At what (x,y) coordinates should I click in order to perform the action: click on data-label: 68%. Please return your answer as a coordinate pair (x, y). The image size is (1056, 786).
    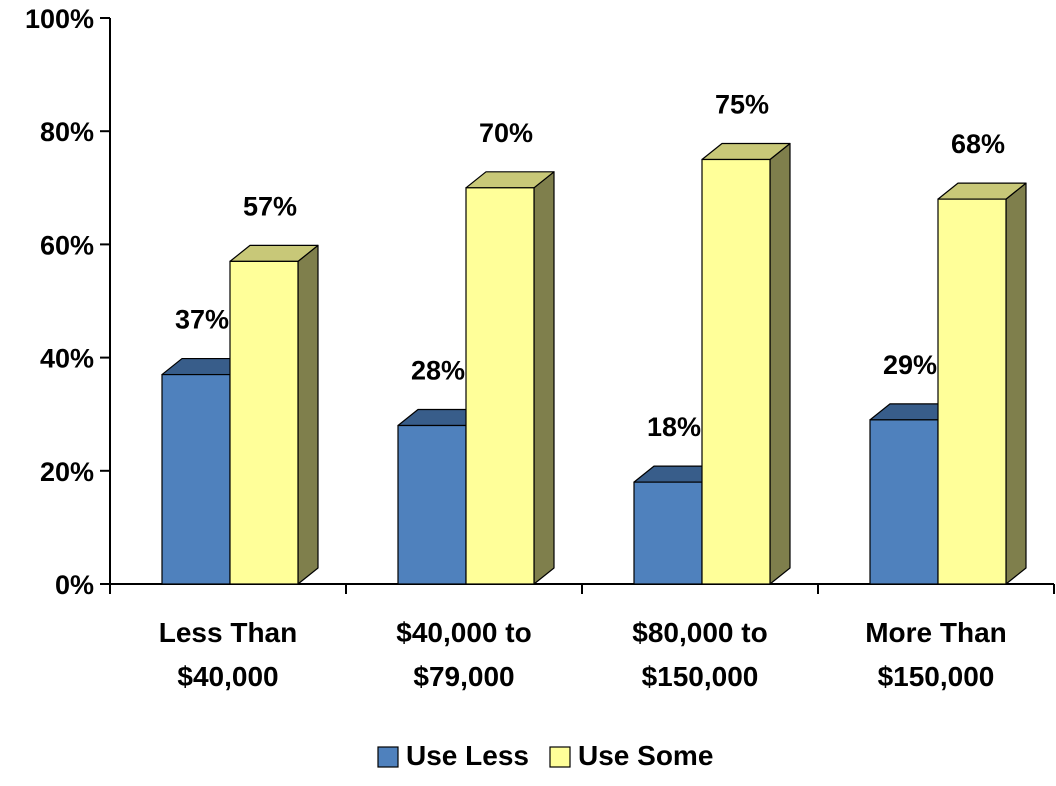
    Looking at the image, I should click on (978, 144).